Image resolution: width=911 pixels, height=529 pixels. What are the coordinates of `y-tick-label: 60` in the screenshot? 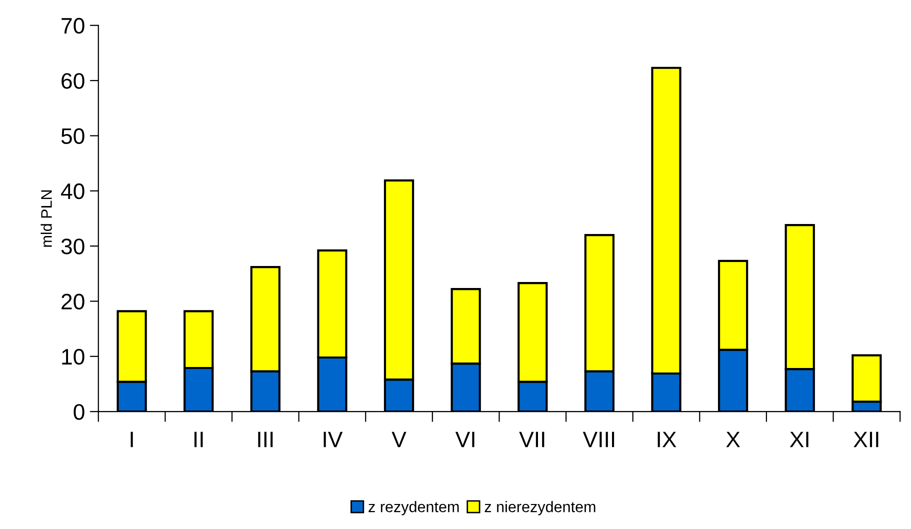 It's located at (73, 81).